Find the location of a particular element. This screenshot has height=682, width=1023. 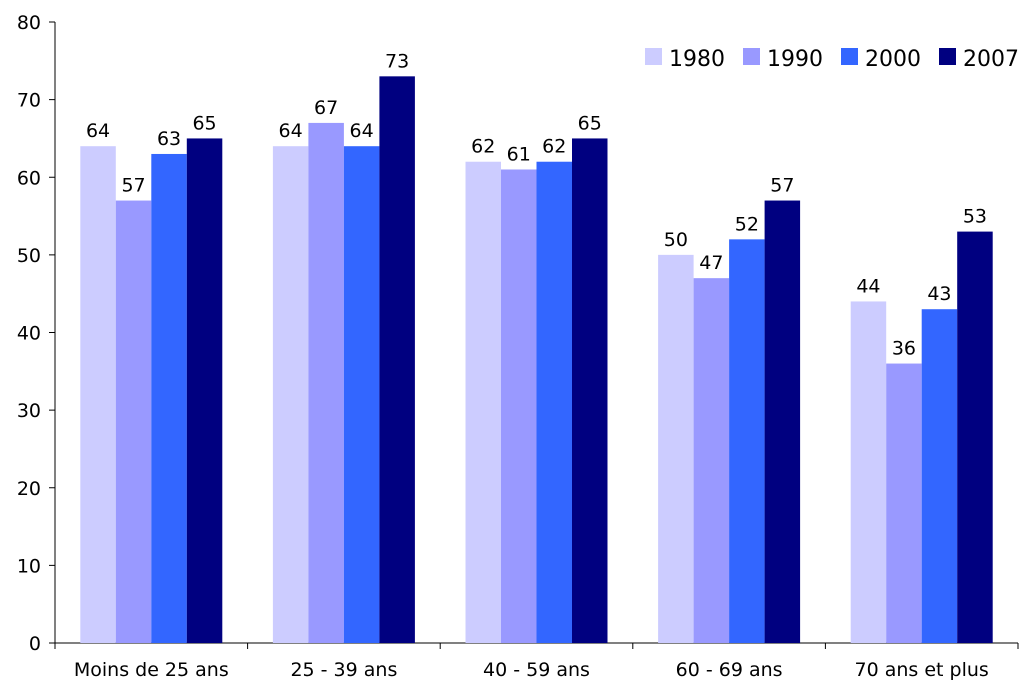

legend-label: 1990 is located at coordinates (795, 59).